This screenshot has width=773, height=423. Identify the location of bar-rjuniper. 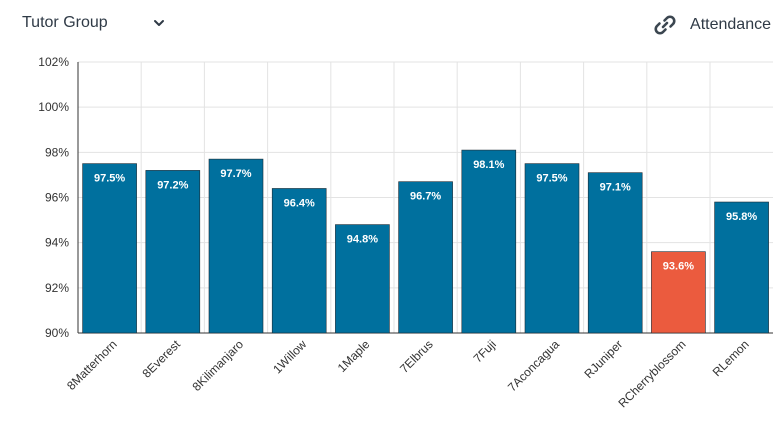
(615, 253).